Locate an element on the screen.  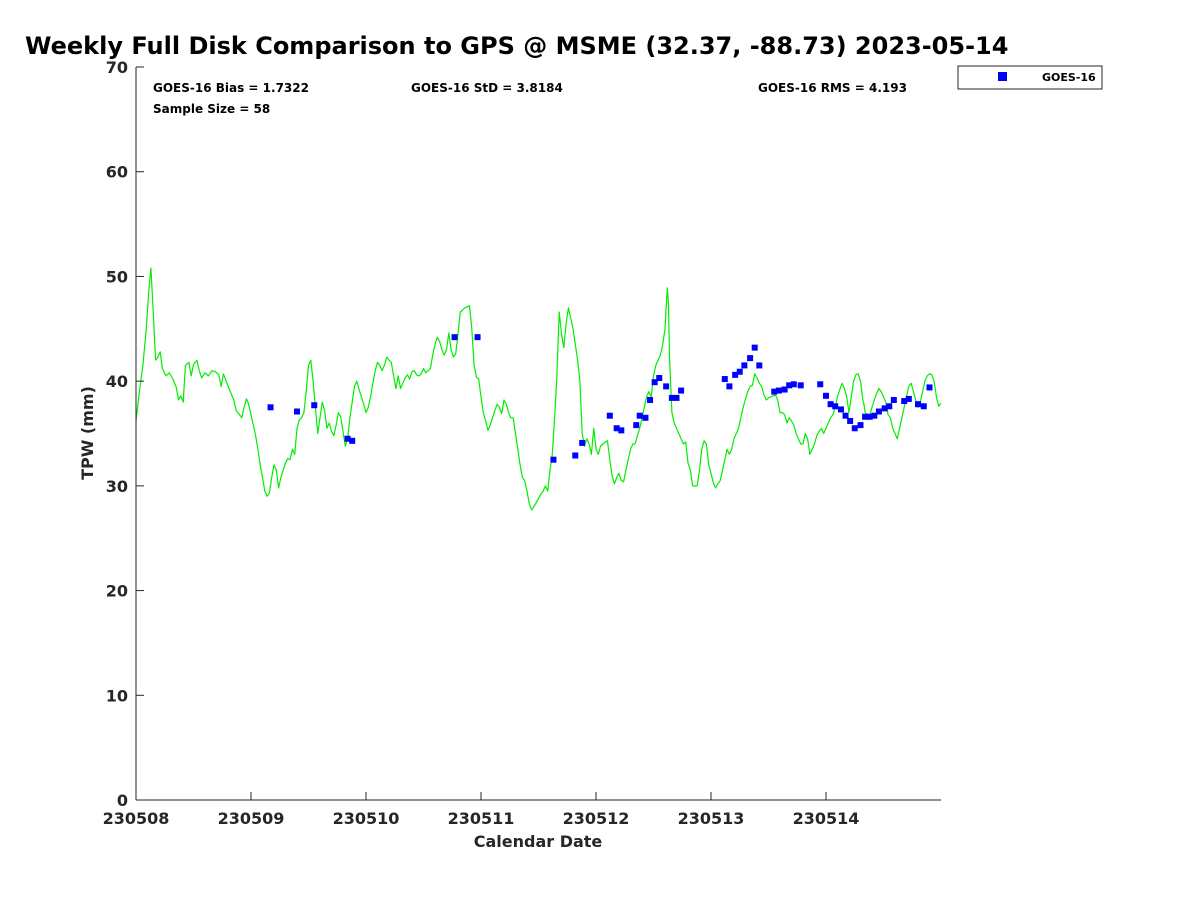
x-tick-label: 230508 is located at coordinates (136, 818).